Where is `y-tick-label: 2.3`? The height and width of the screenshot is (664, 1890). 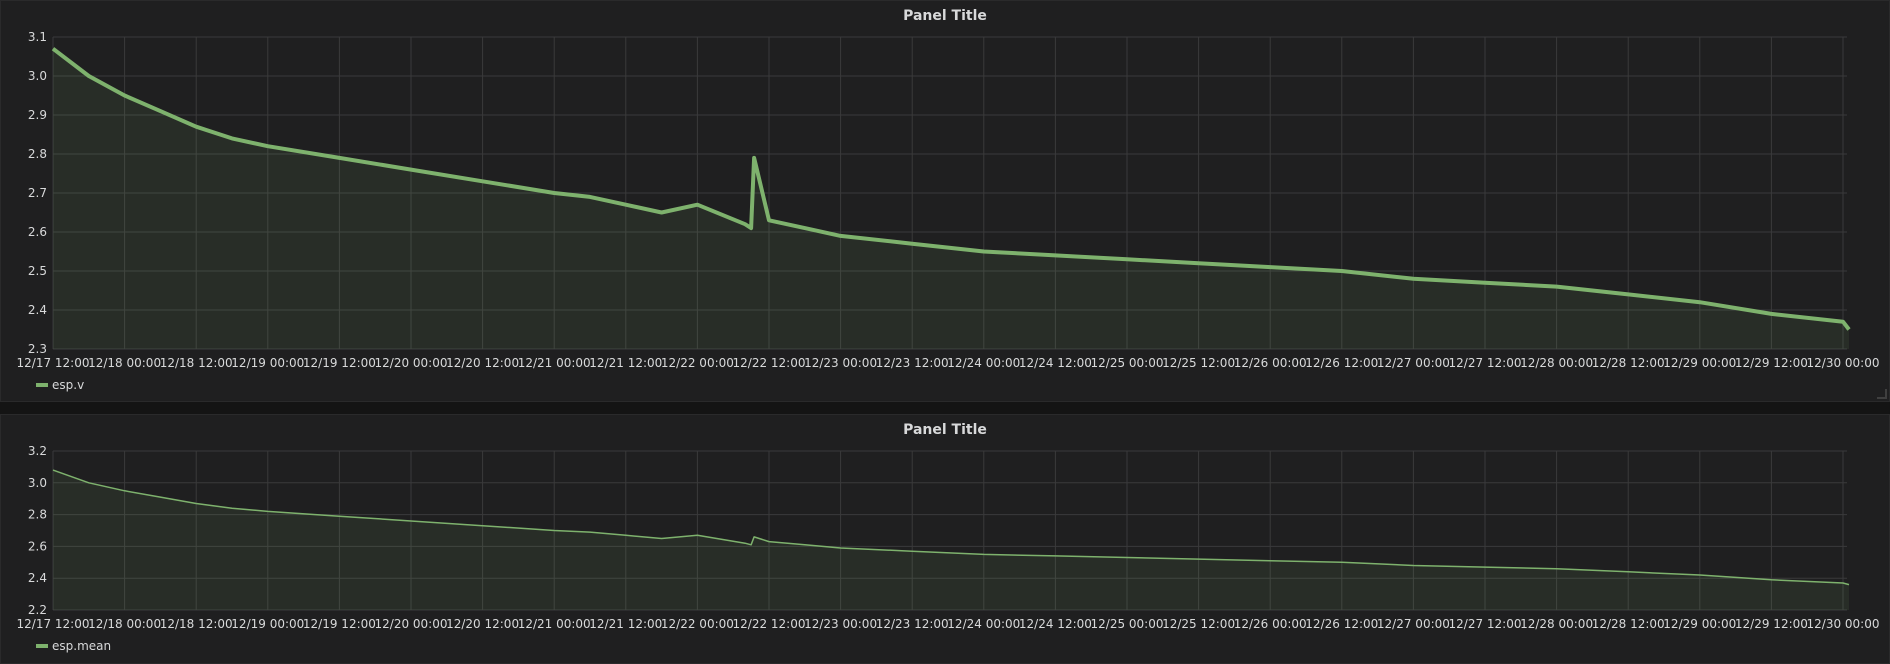 y-tick-label: 2.3 is located at coordinates (37, 349).